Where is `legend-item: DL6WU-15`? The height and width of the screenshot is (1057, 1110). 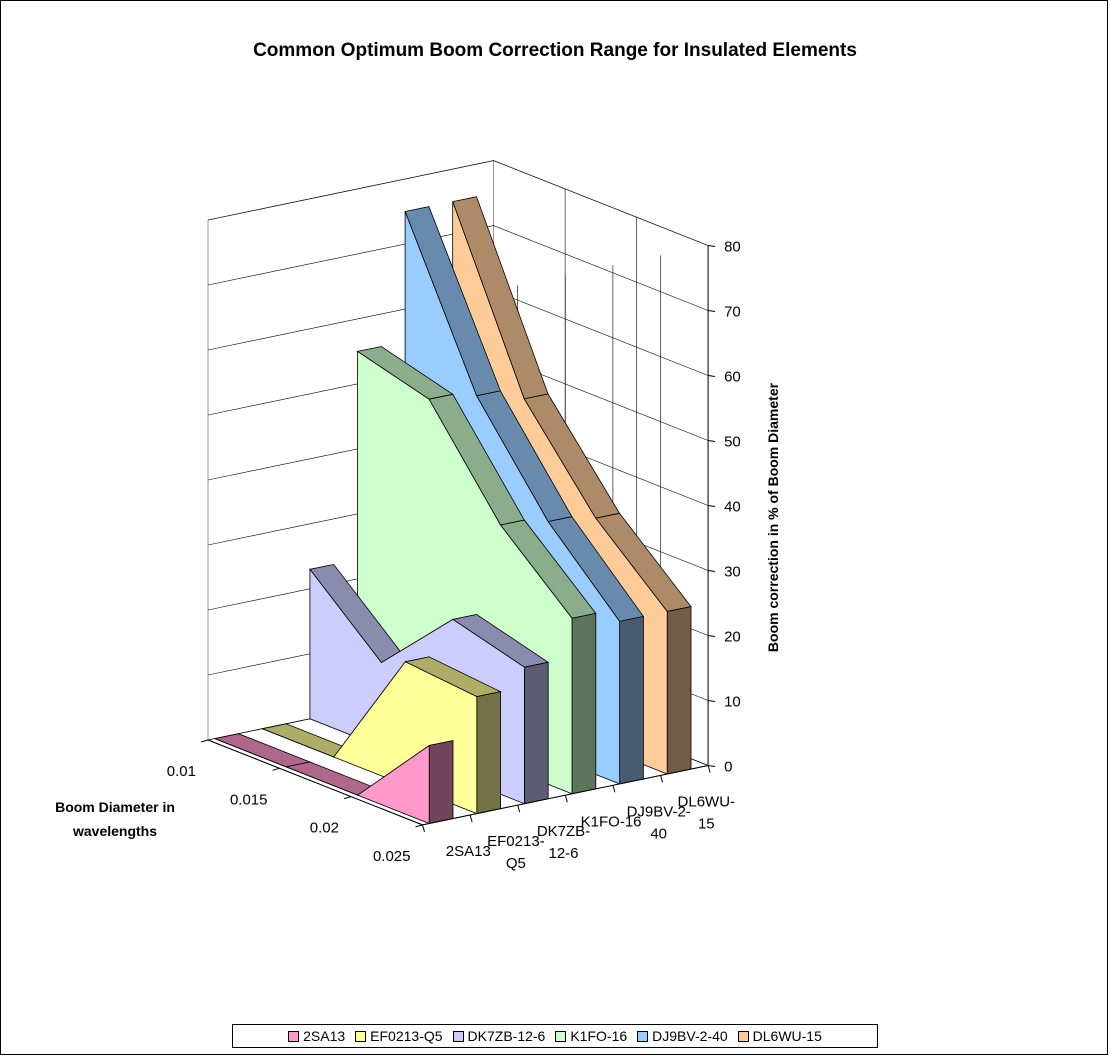 legend-item: DL6WU-15 is located at coordinates (779, 1036).